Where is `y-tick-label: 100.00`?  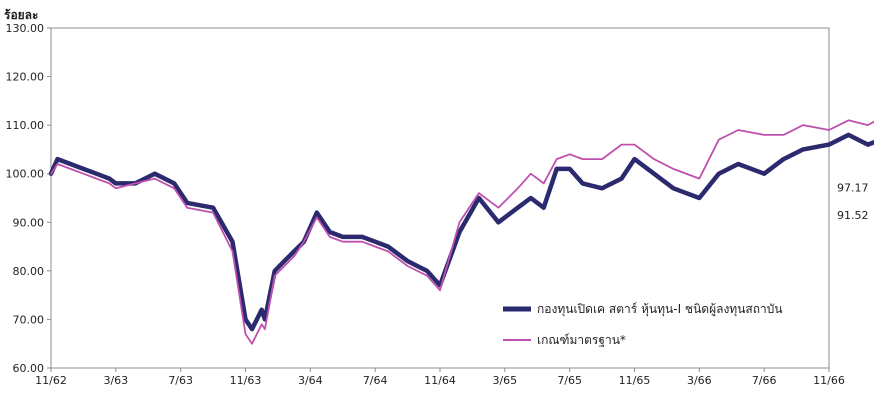
y-tick-label: 100.00 is located at coordinates (25, 174).